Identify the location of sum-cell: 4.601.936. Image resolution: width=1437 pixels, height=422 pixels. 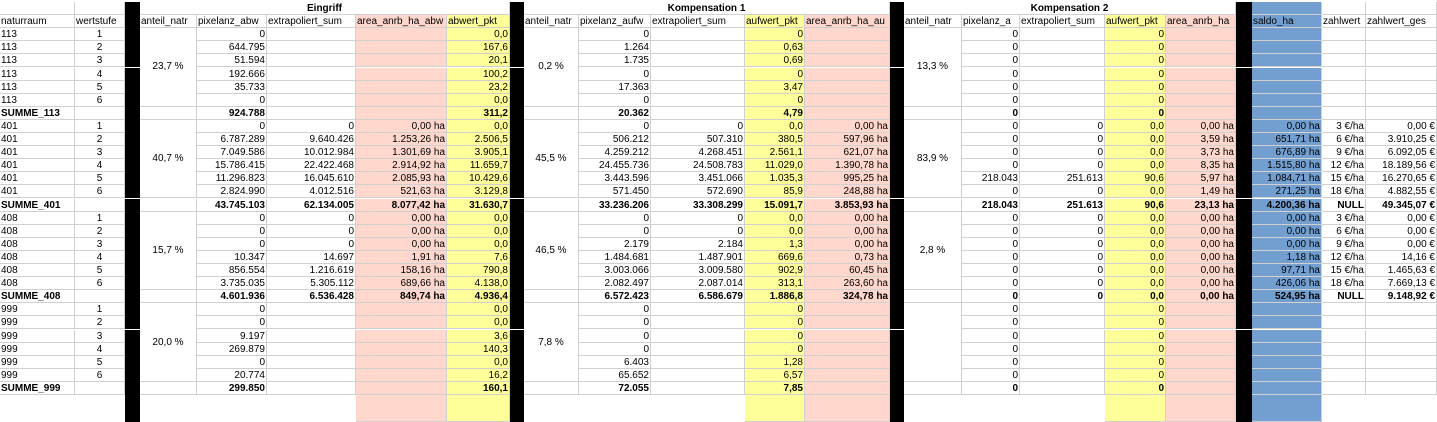
(232, 297).